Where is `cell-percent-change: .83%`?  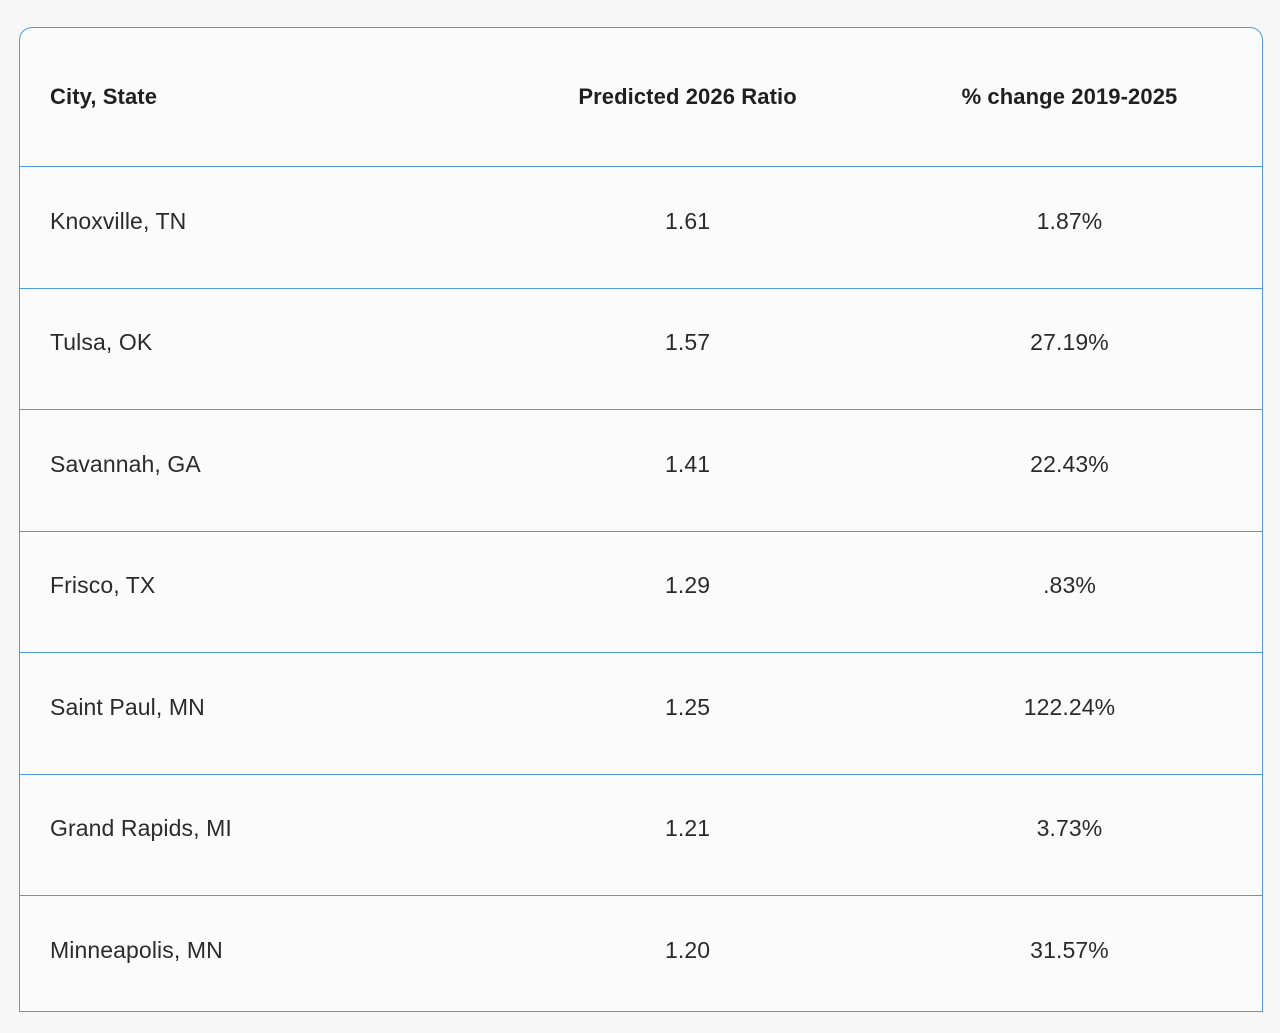
cell-percent-change: .83% is located at coordinates (1069, 592).